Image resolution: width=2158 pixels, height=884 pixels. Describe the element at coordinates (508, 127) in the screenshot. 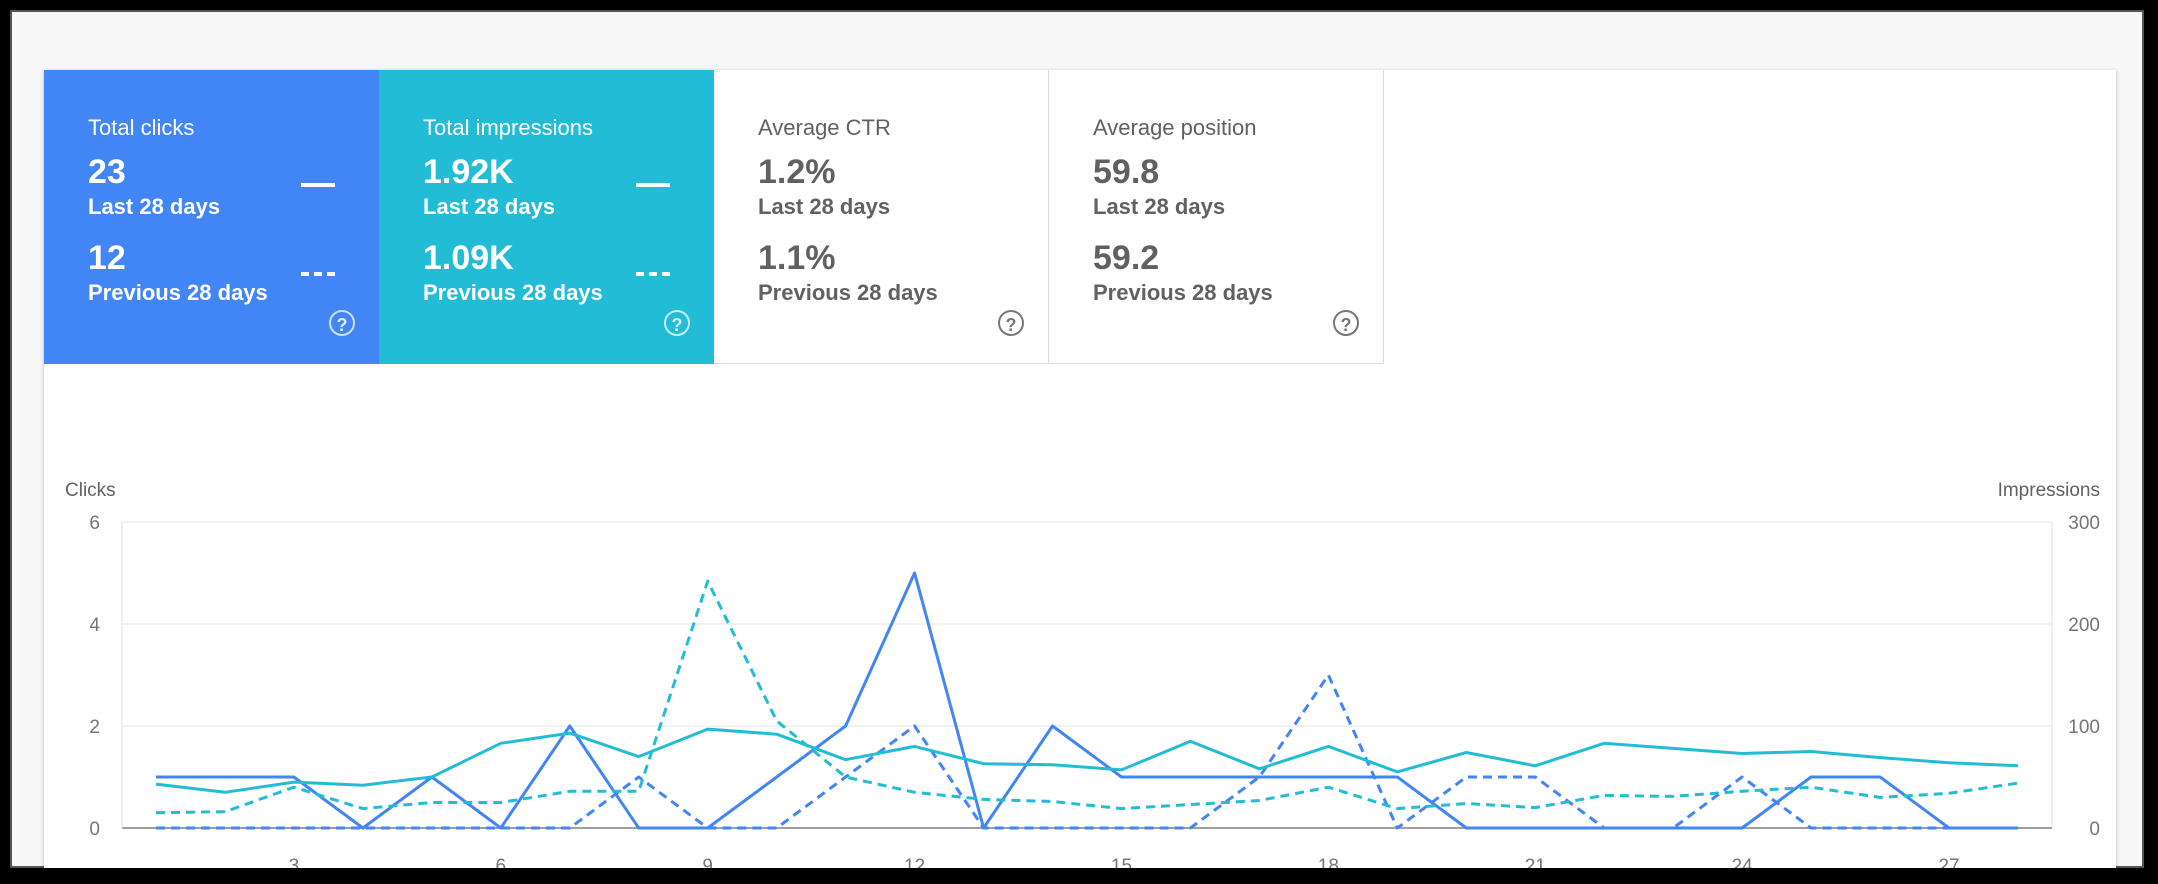

I see `card-title: Total impressions` at that location.